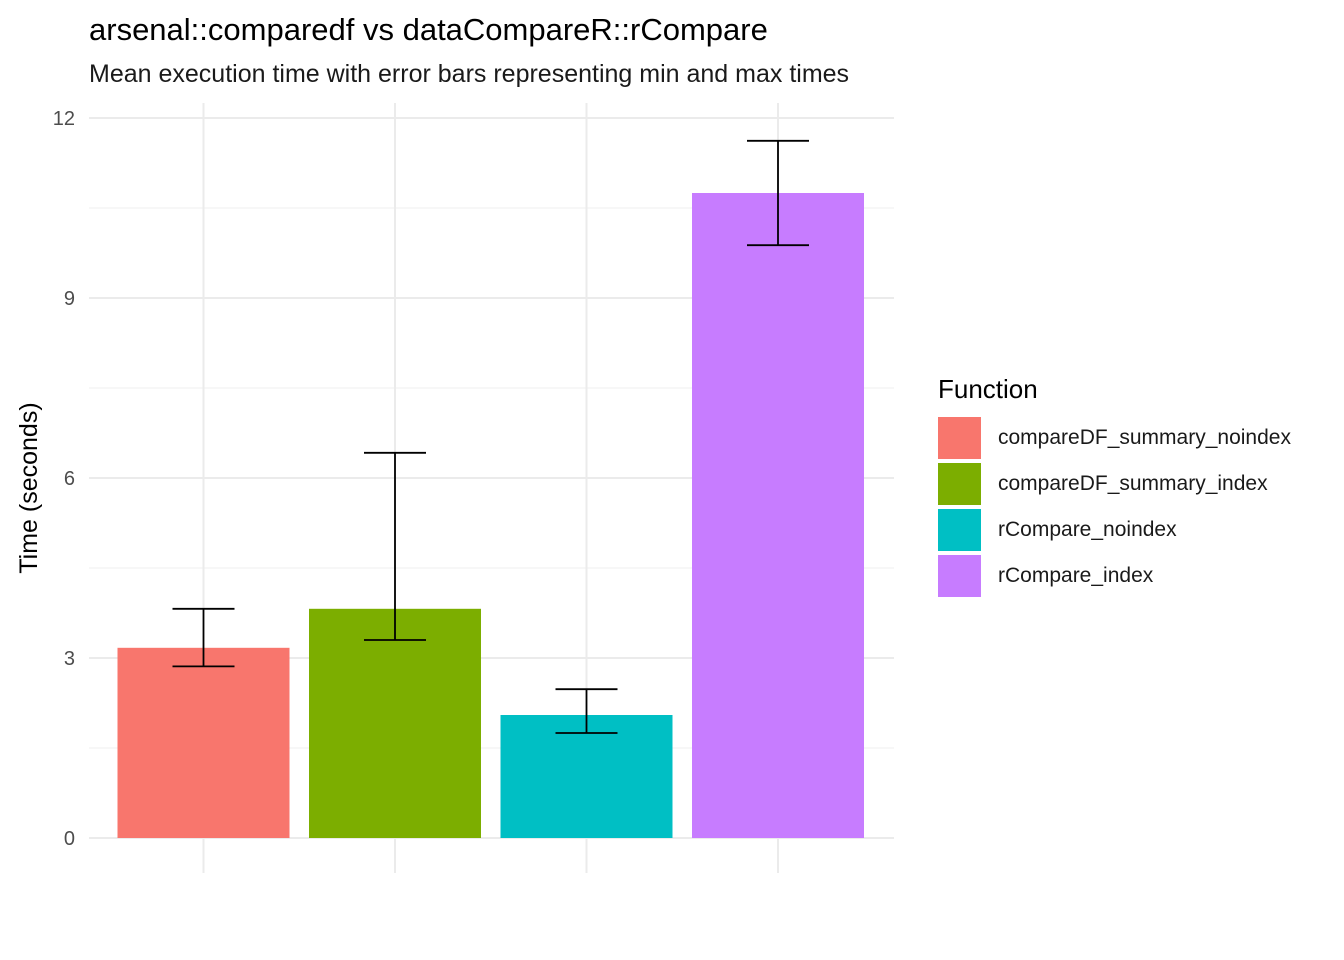 The height and width of the screenshot is (960, 1344). What do you see at coordinates (1087, 529) in the screenshot?
I see `legend-label: rCompare_noindex` at bounding box center [1087, 529].